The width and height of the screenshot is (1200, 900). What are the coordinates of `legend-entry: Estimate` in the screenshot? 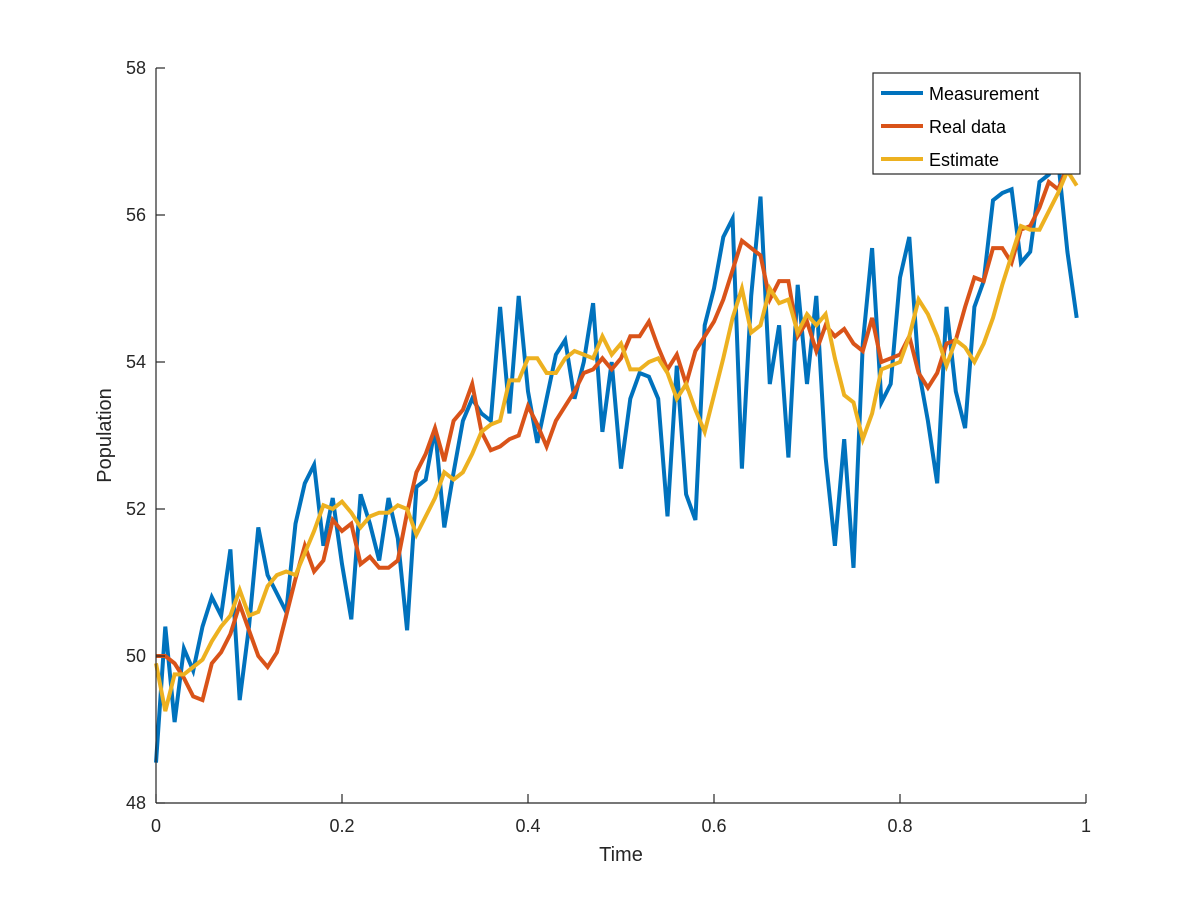 It's located at (964, 160).